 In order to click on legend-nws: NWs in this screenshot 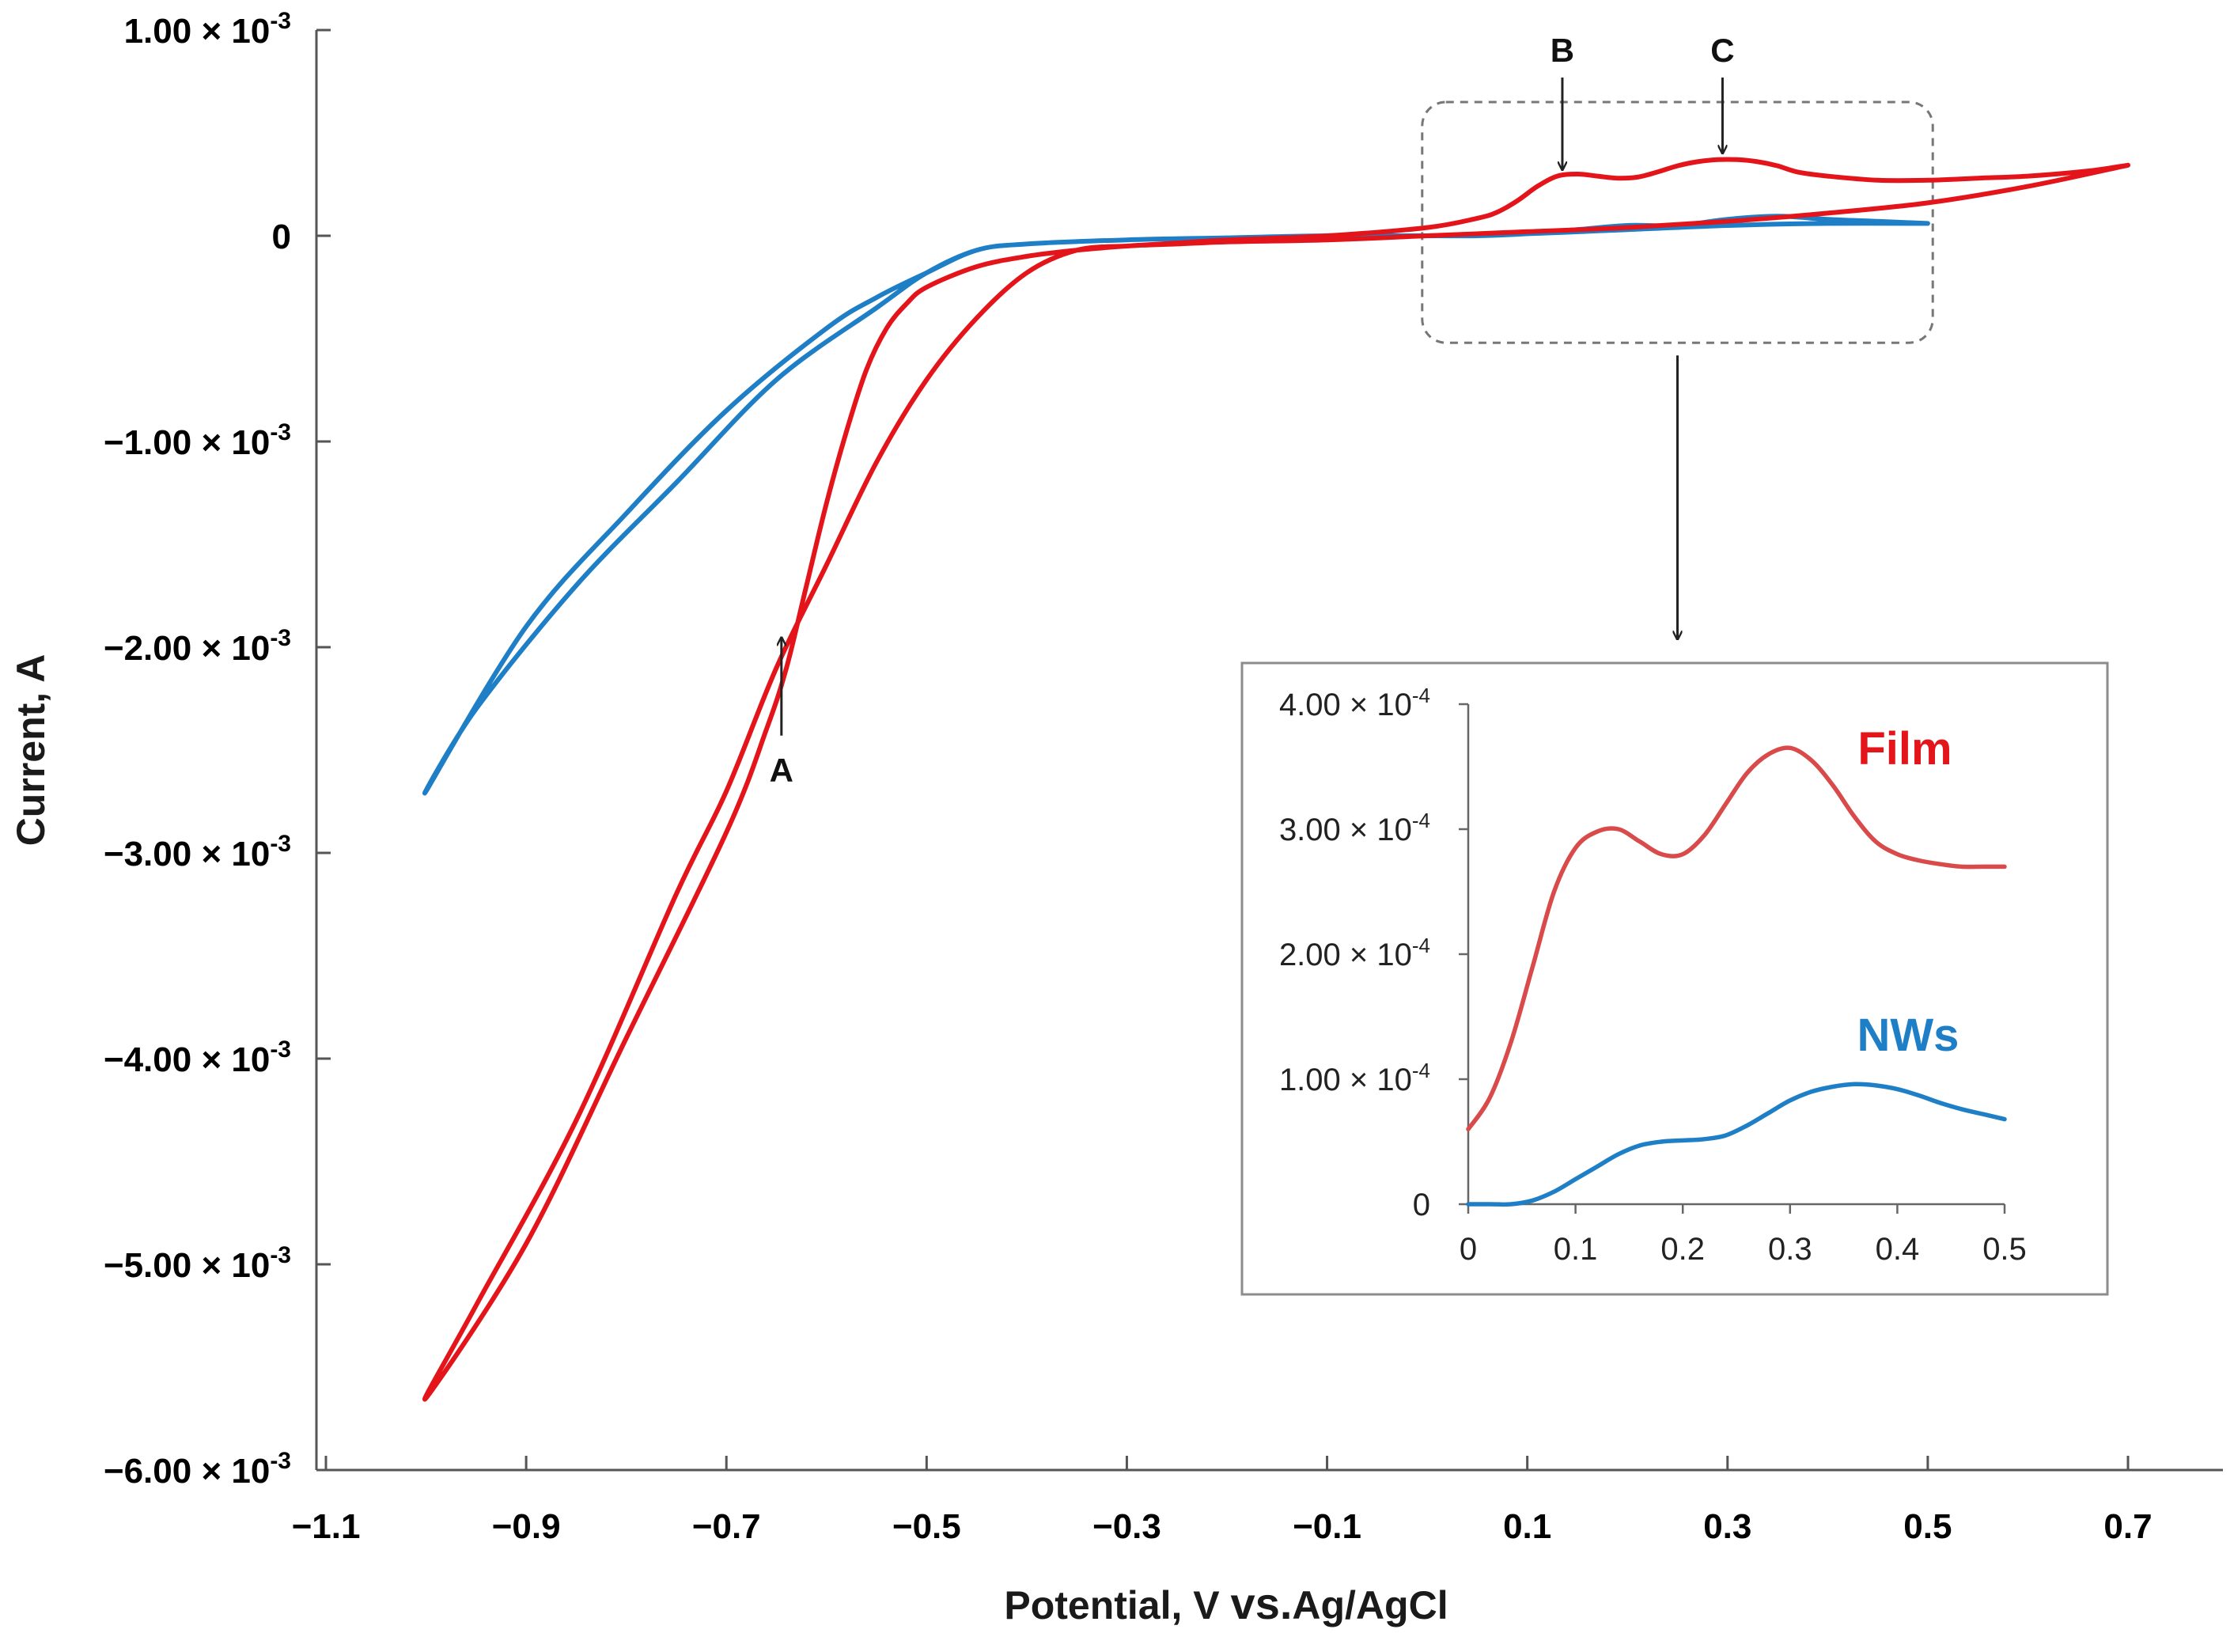, I will do `click(1908, 1035)`.